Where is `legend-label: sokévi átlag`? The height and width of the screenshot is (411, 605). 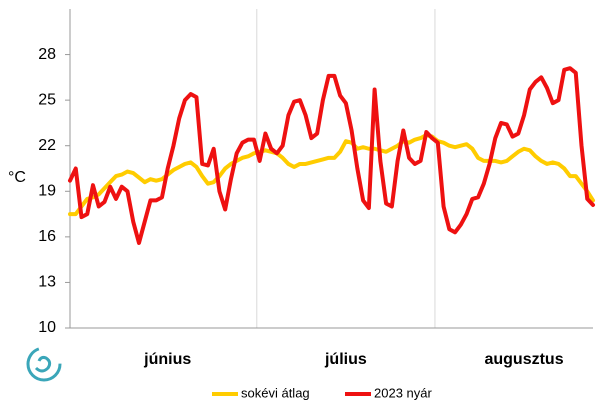 legend-label: sokévi átlag is located at coordinates (275, 392).